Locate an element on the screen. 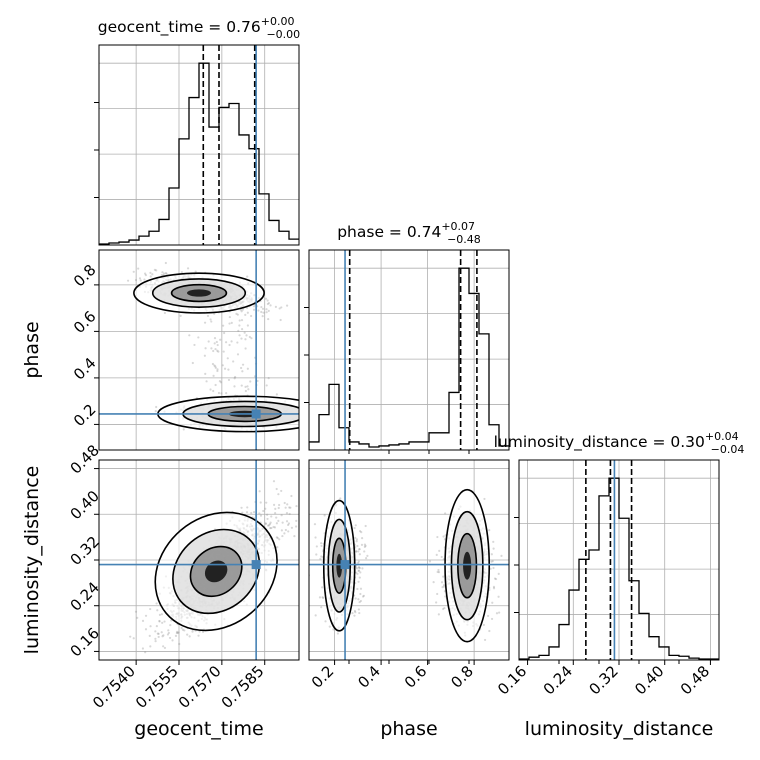 This screenshot has height=760, width=760. density-panel-geocent_time-phase is located at coordinates (199, 350).